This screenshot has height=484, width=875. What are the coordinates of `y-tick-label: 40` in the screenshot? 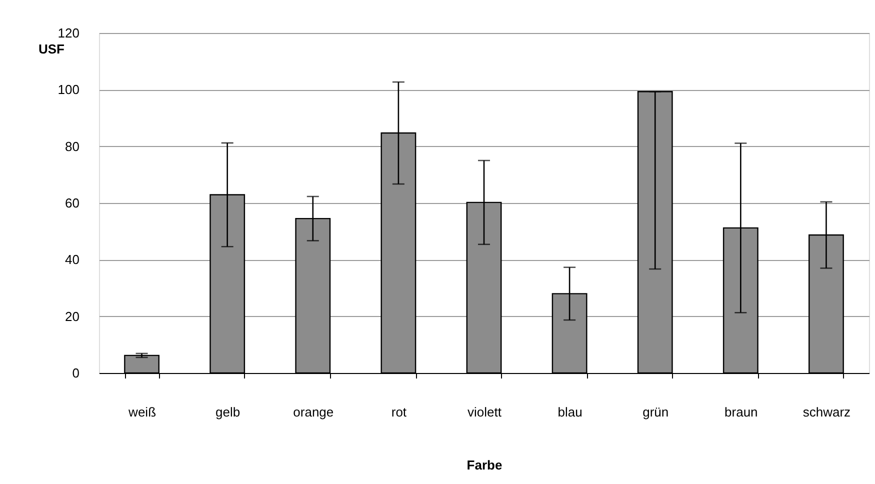 It's located at (72, 260).